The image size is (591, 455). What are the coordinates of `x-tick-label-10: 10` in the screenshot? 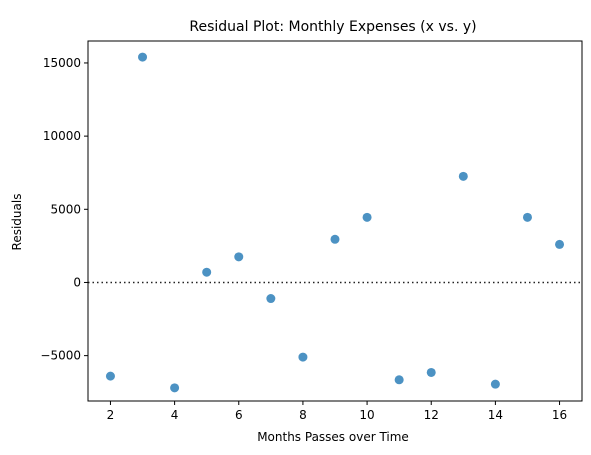 It's located at (366, 415).